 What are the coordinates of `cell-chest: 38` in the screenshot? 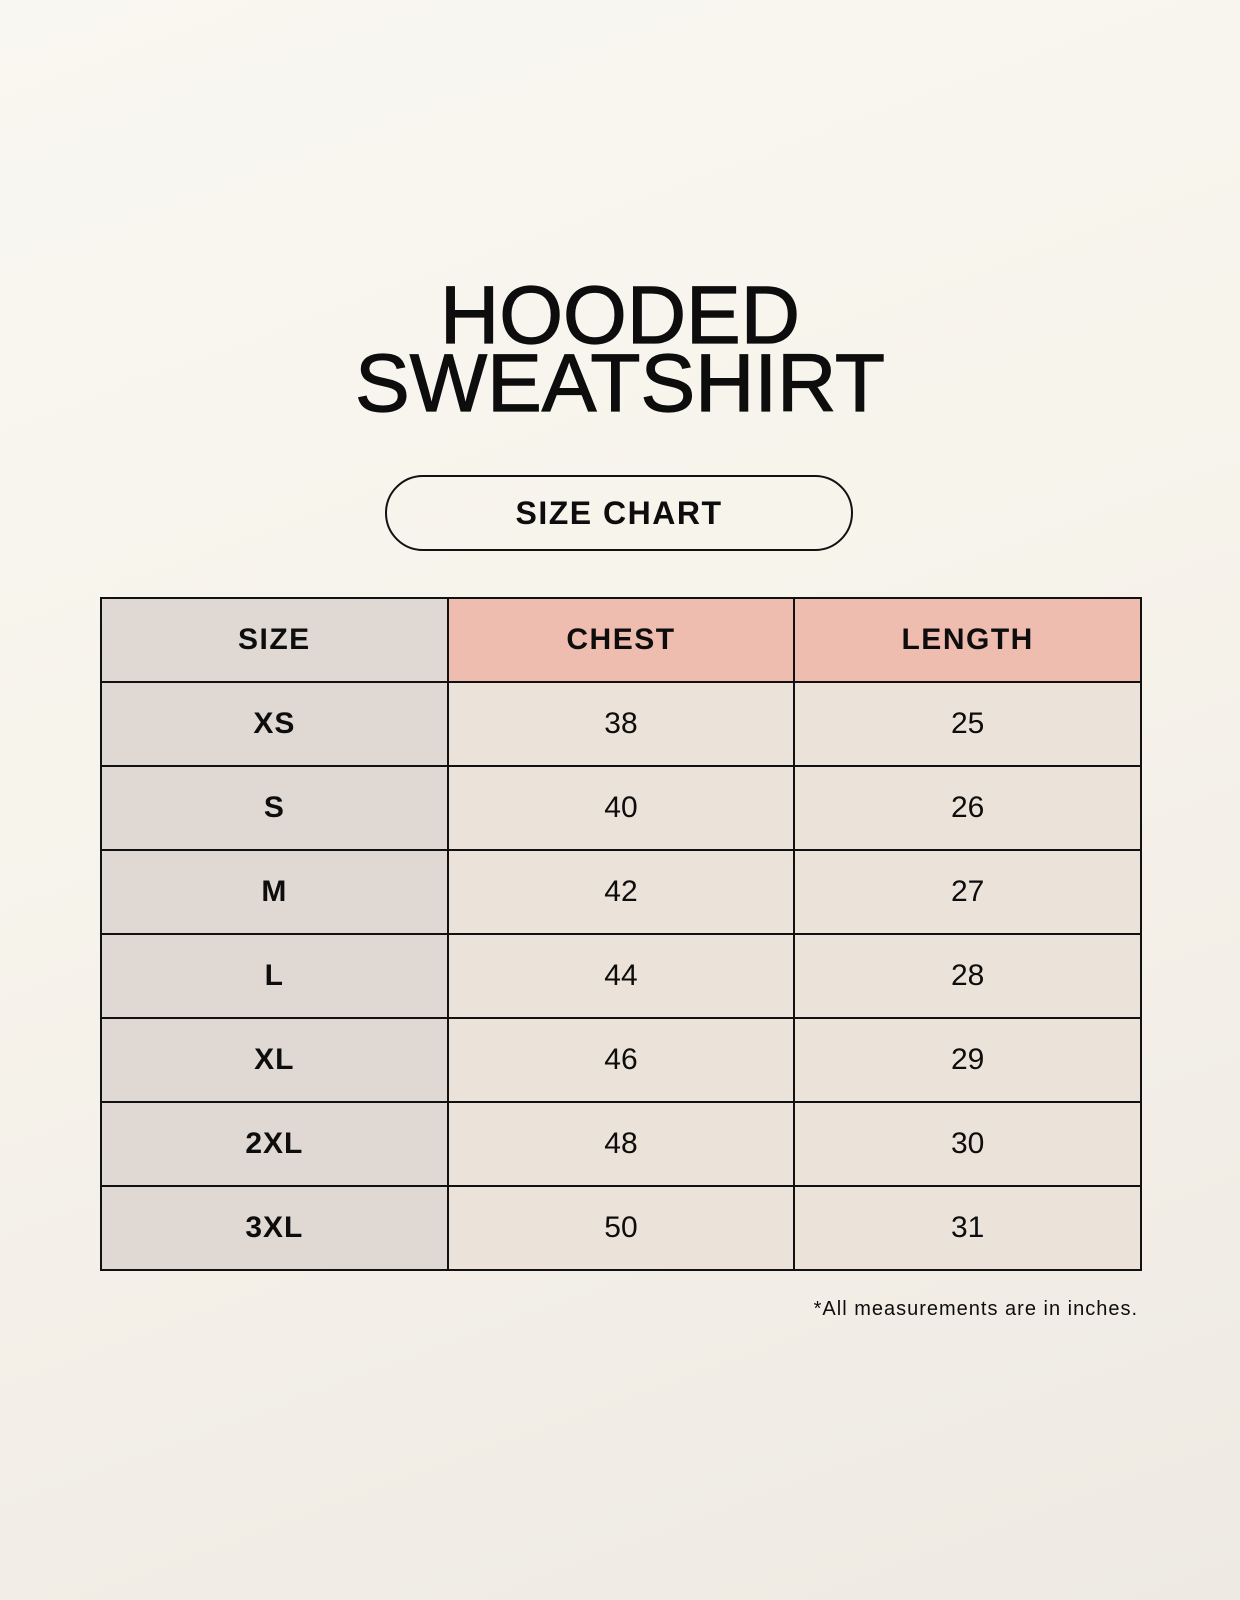 It's located at (621, 724).